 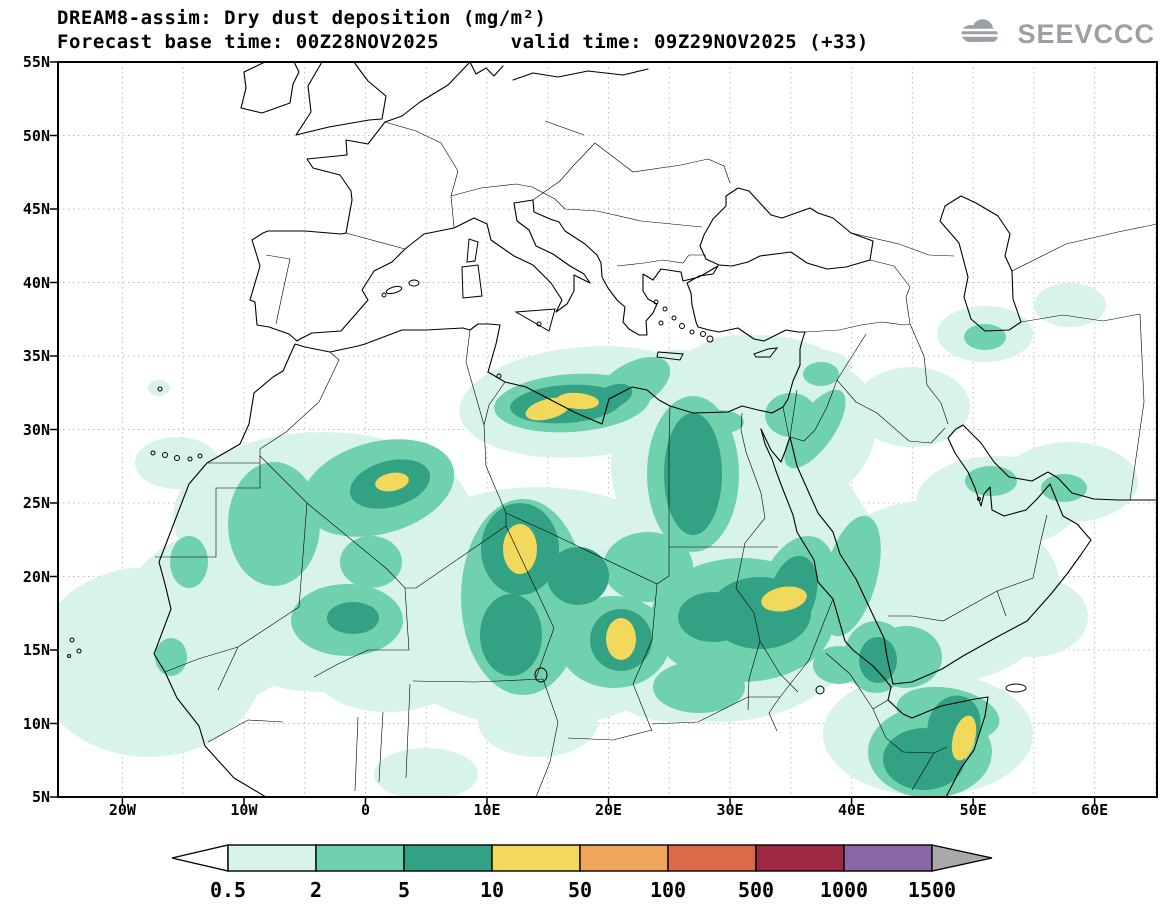 What do you see at coordinates (786, 228) in the screenshot?
I see `coast-black-sea` at bounding box center [786, 228].